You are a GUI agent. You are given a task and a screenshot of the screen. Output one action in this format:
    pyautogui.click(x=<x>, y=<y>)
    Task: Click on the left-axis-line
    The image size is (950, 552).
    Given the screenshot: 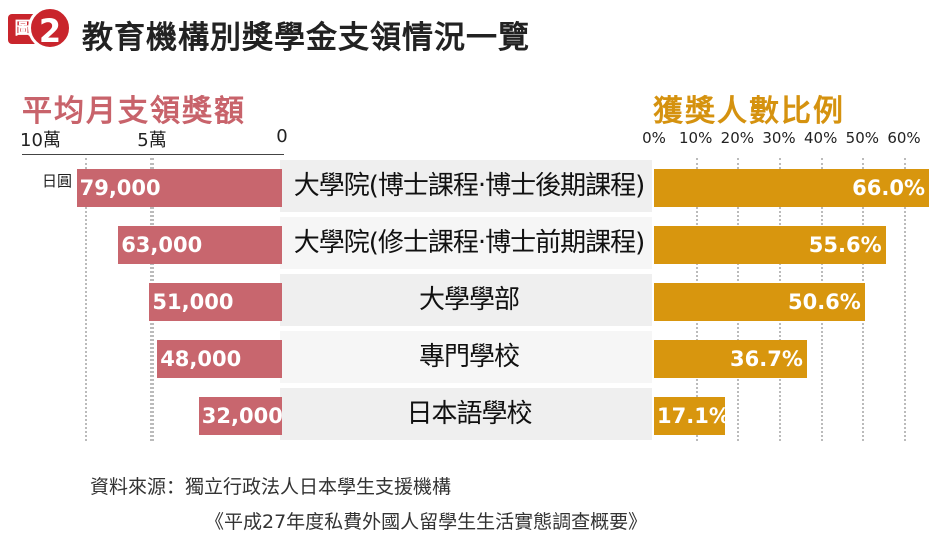 What is the action you would take?
    pyautogui.click(x=153, y=154)
    